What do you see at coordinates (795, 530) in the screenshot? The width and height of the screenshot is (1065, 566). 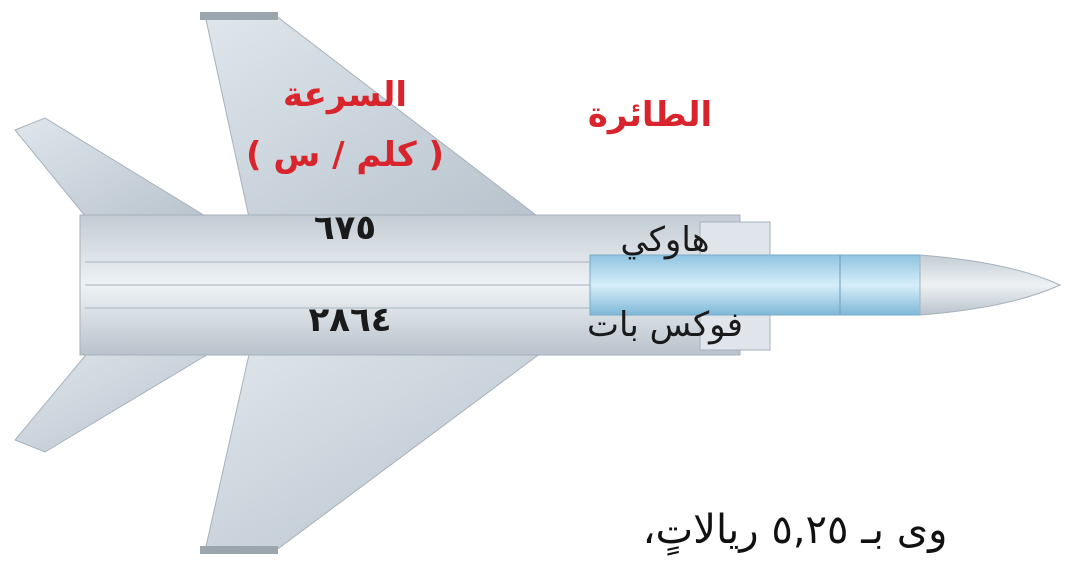 I see `caption-text: وى بـ ٥,٢٥ ريالاتٍ،` at bounding box center [795, 530].